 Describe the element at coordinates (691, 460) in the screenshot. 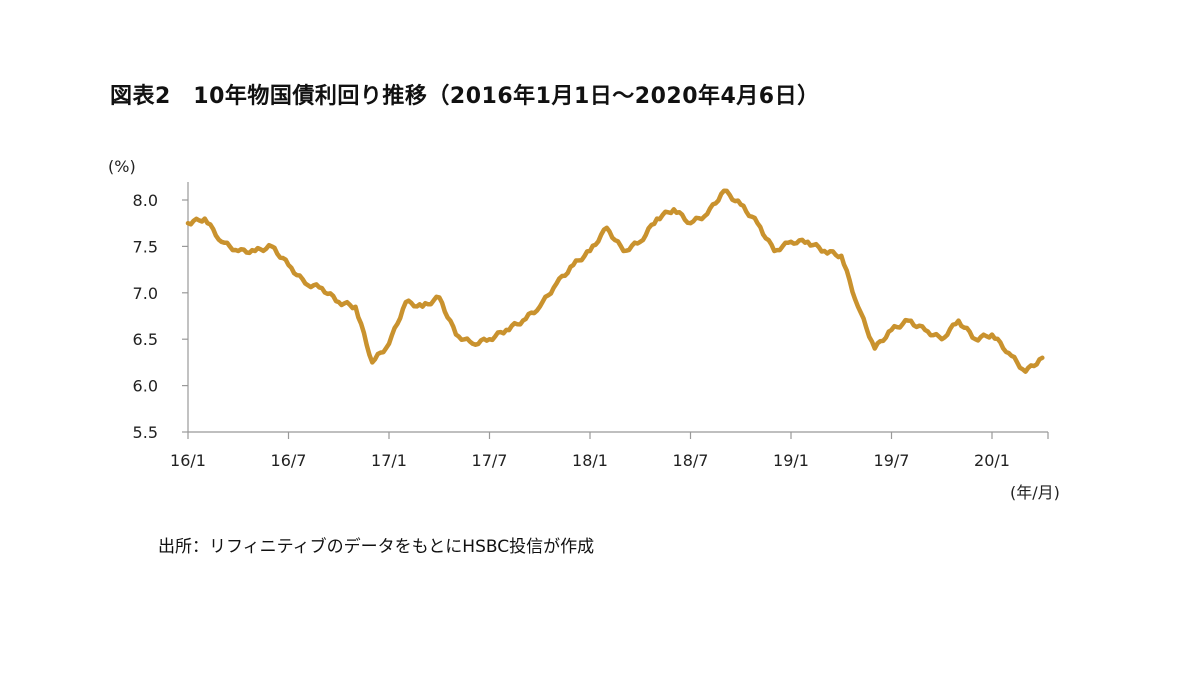

I see `x-tick-label: 18/7` at that location.